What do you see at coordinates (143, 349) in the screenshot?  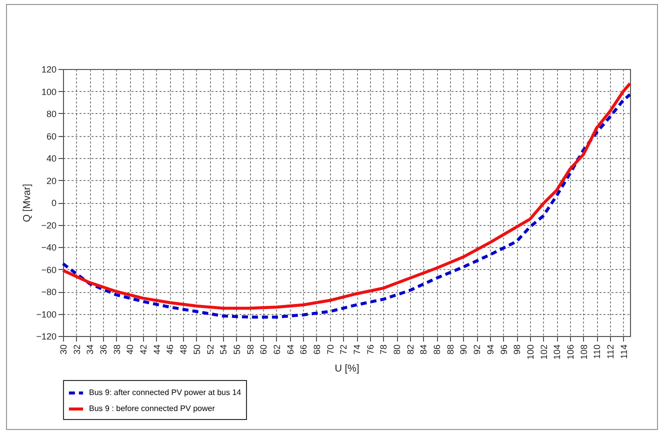 I see `x-tick-label: 42` at bounding box center [143, 349].